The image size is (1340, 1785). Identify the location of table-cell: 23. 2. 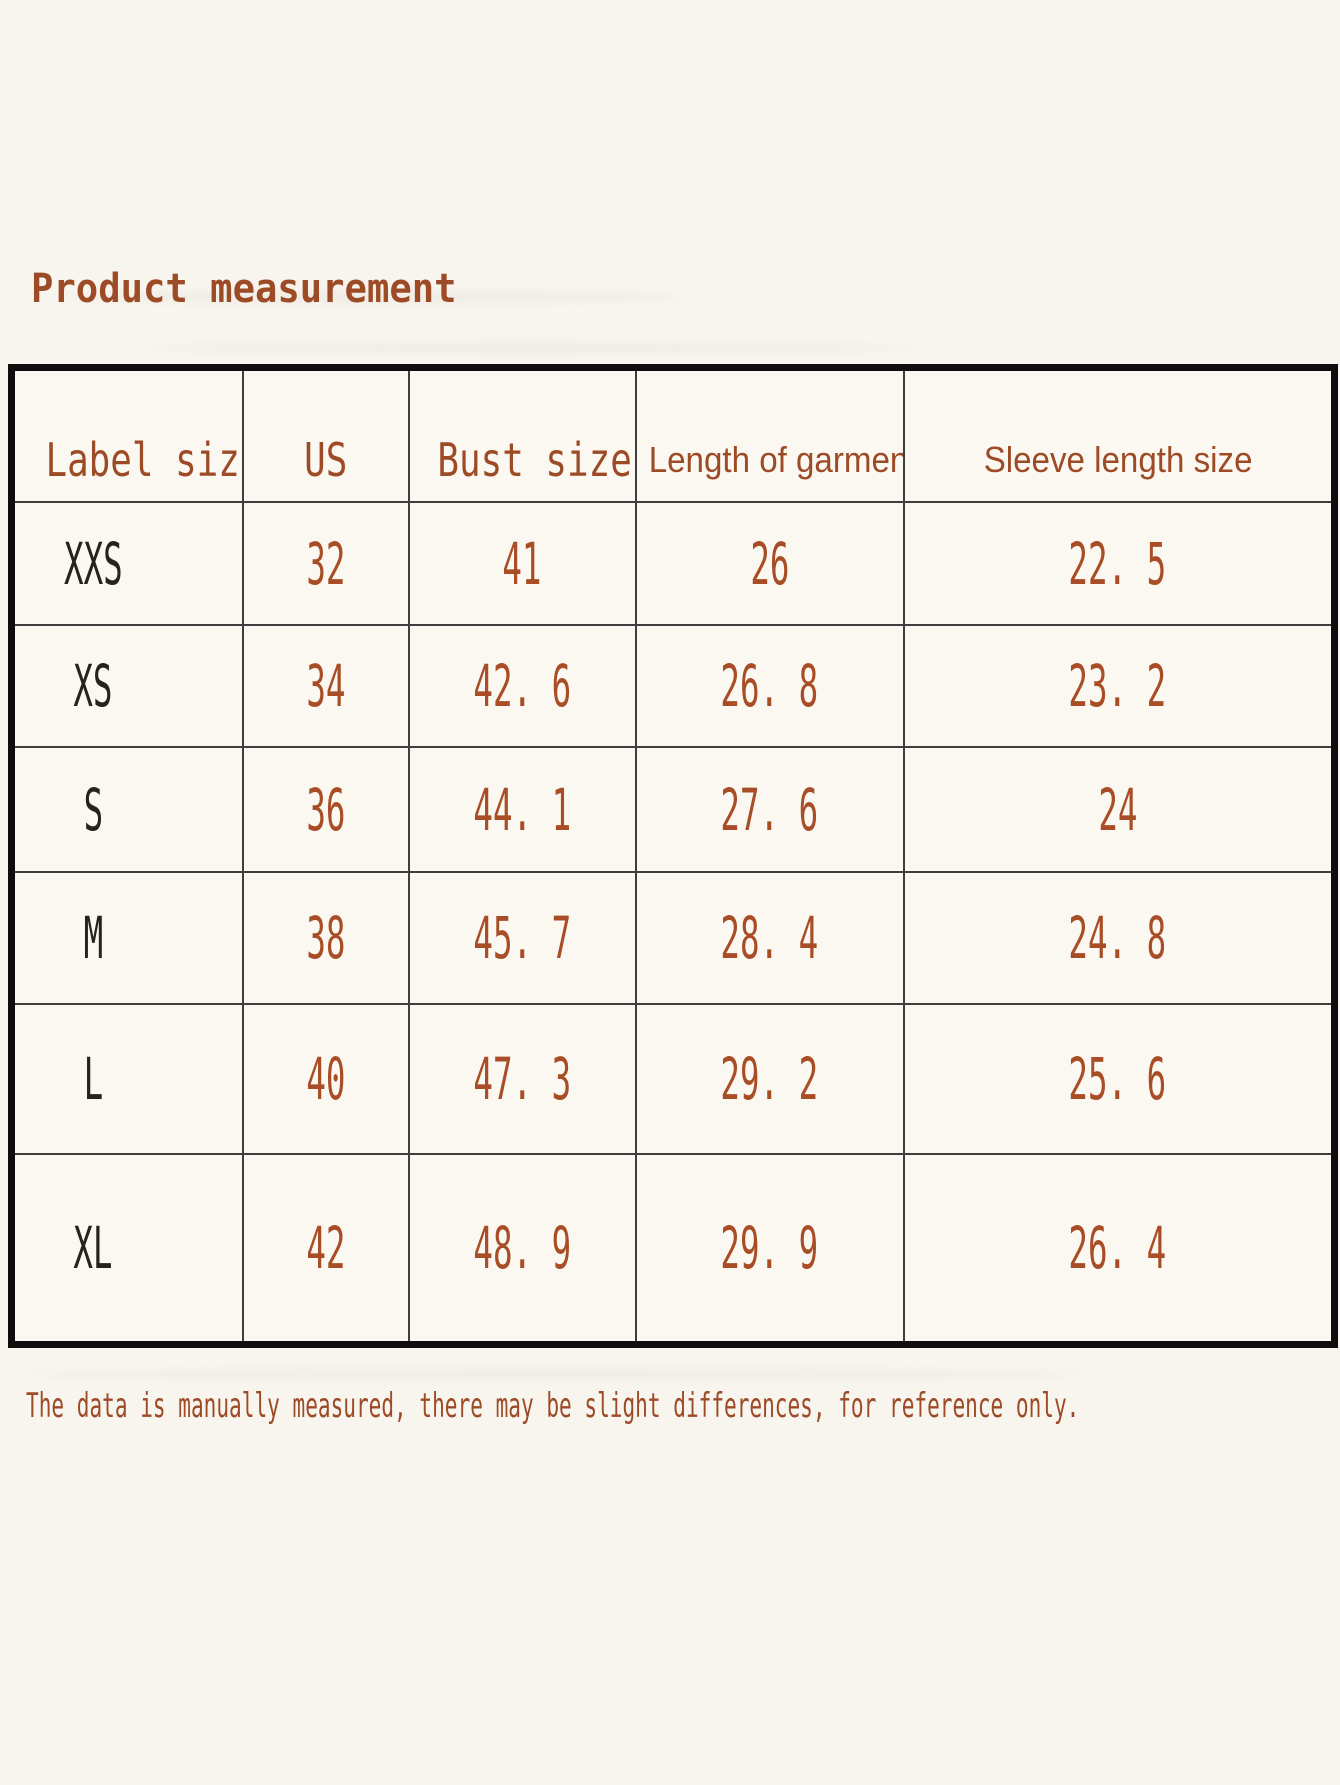
(1119, 686).